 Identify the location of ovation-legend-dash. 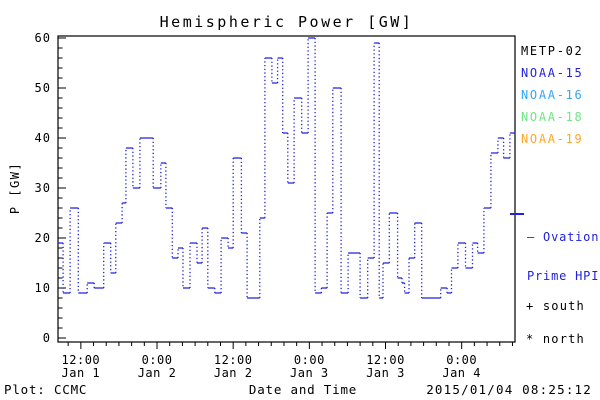
(517, 214).